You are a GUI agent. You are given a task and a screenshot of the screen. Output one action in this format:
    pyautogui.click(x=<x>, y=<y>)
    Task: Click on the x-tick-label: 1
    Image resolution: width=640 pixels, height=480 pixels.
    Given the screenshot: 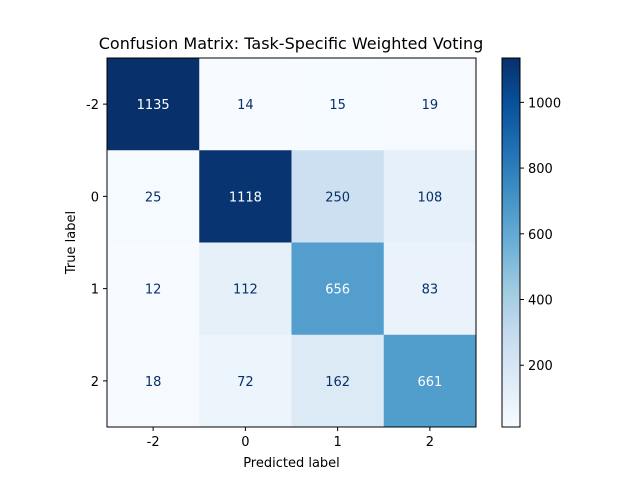 What is the action you would take?
    pyautogui.click(x=337, y=442)
    